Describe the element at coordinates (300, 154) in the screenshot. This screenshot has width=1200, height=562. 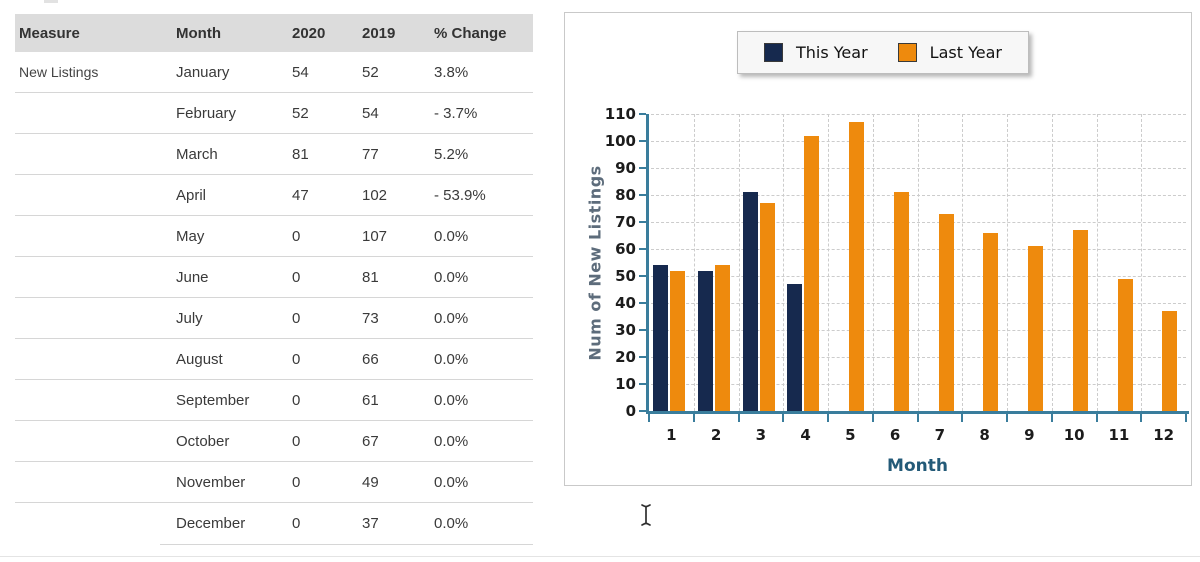
I see `cell-value-2020: 81` at that location.